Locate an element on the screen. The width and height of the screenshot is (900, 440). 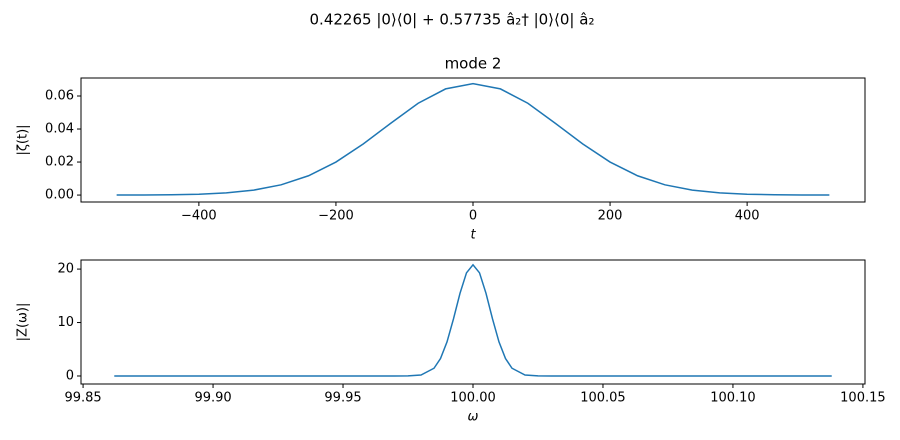
y-tick-label: 0.04 is located at coordinates (59, 129).